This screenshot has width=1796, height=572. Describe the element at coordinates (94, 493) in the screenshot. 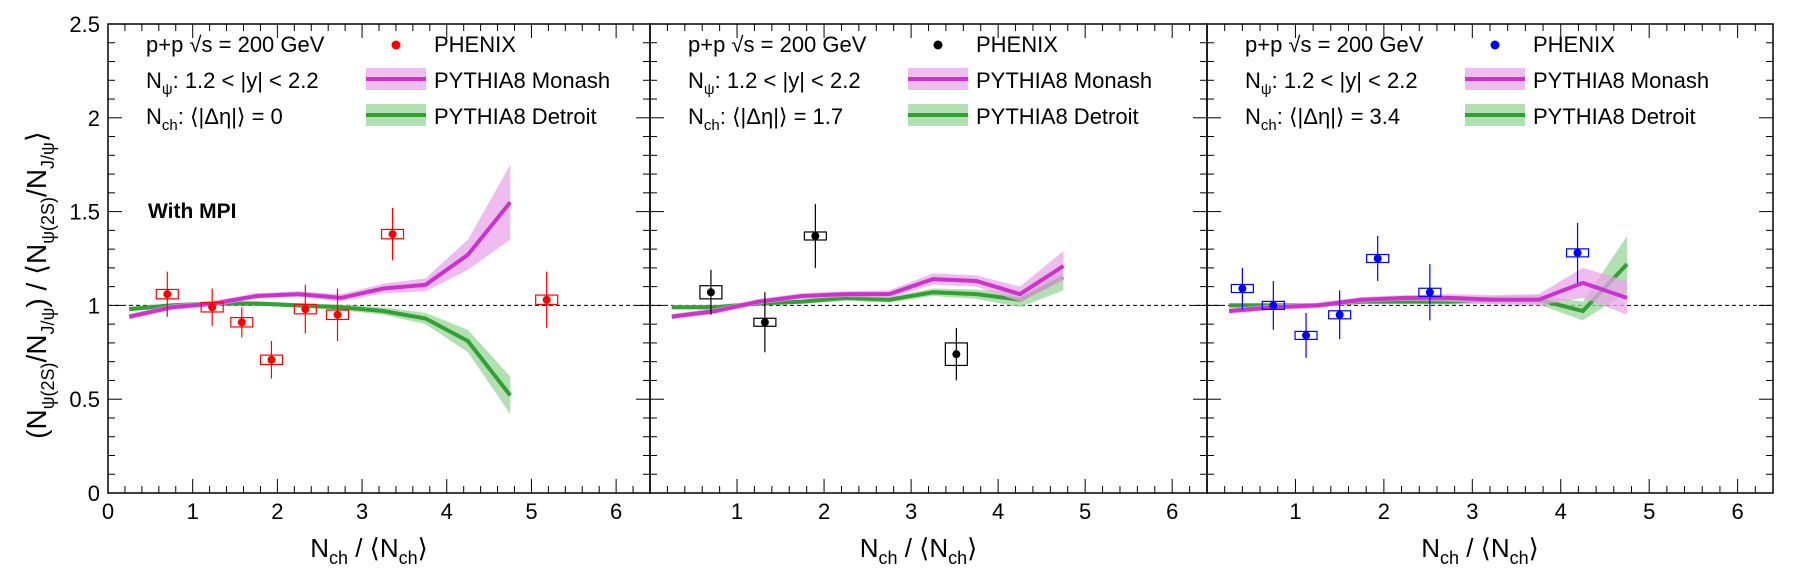

I see `y-tick-label: 0` at that location.